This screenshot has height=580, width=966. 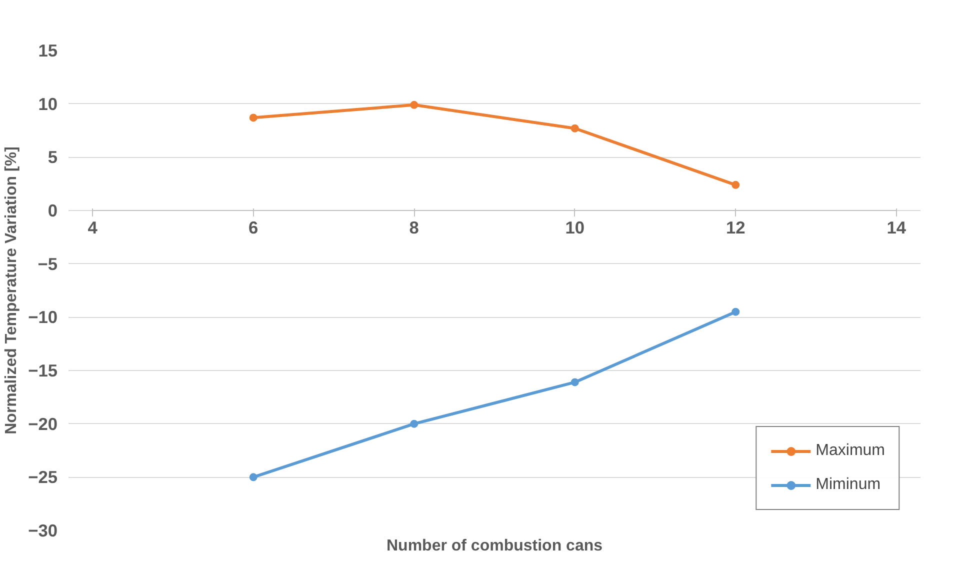 What do you see at coordinates (494, 546) in the screenshot?
I see `x-axis-title: Number of combustion cans` at bounding box center [494, 546].